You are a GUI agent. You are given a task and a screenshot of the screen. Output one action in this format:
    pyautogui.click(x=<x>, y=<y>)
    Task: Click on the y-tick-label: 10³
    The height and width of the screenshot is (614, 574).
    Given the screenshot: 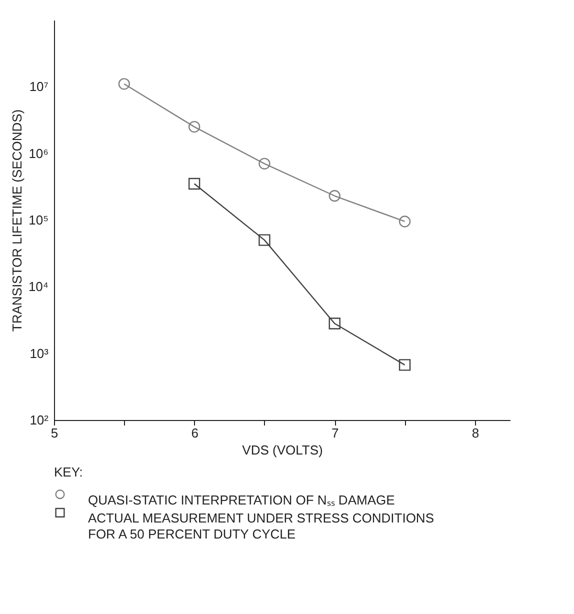 What is the action you would take?
    pyautogui.click(x=40, y=353)
    